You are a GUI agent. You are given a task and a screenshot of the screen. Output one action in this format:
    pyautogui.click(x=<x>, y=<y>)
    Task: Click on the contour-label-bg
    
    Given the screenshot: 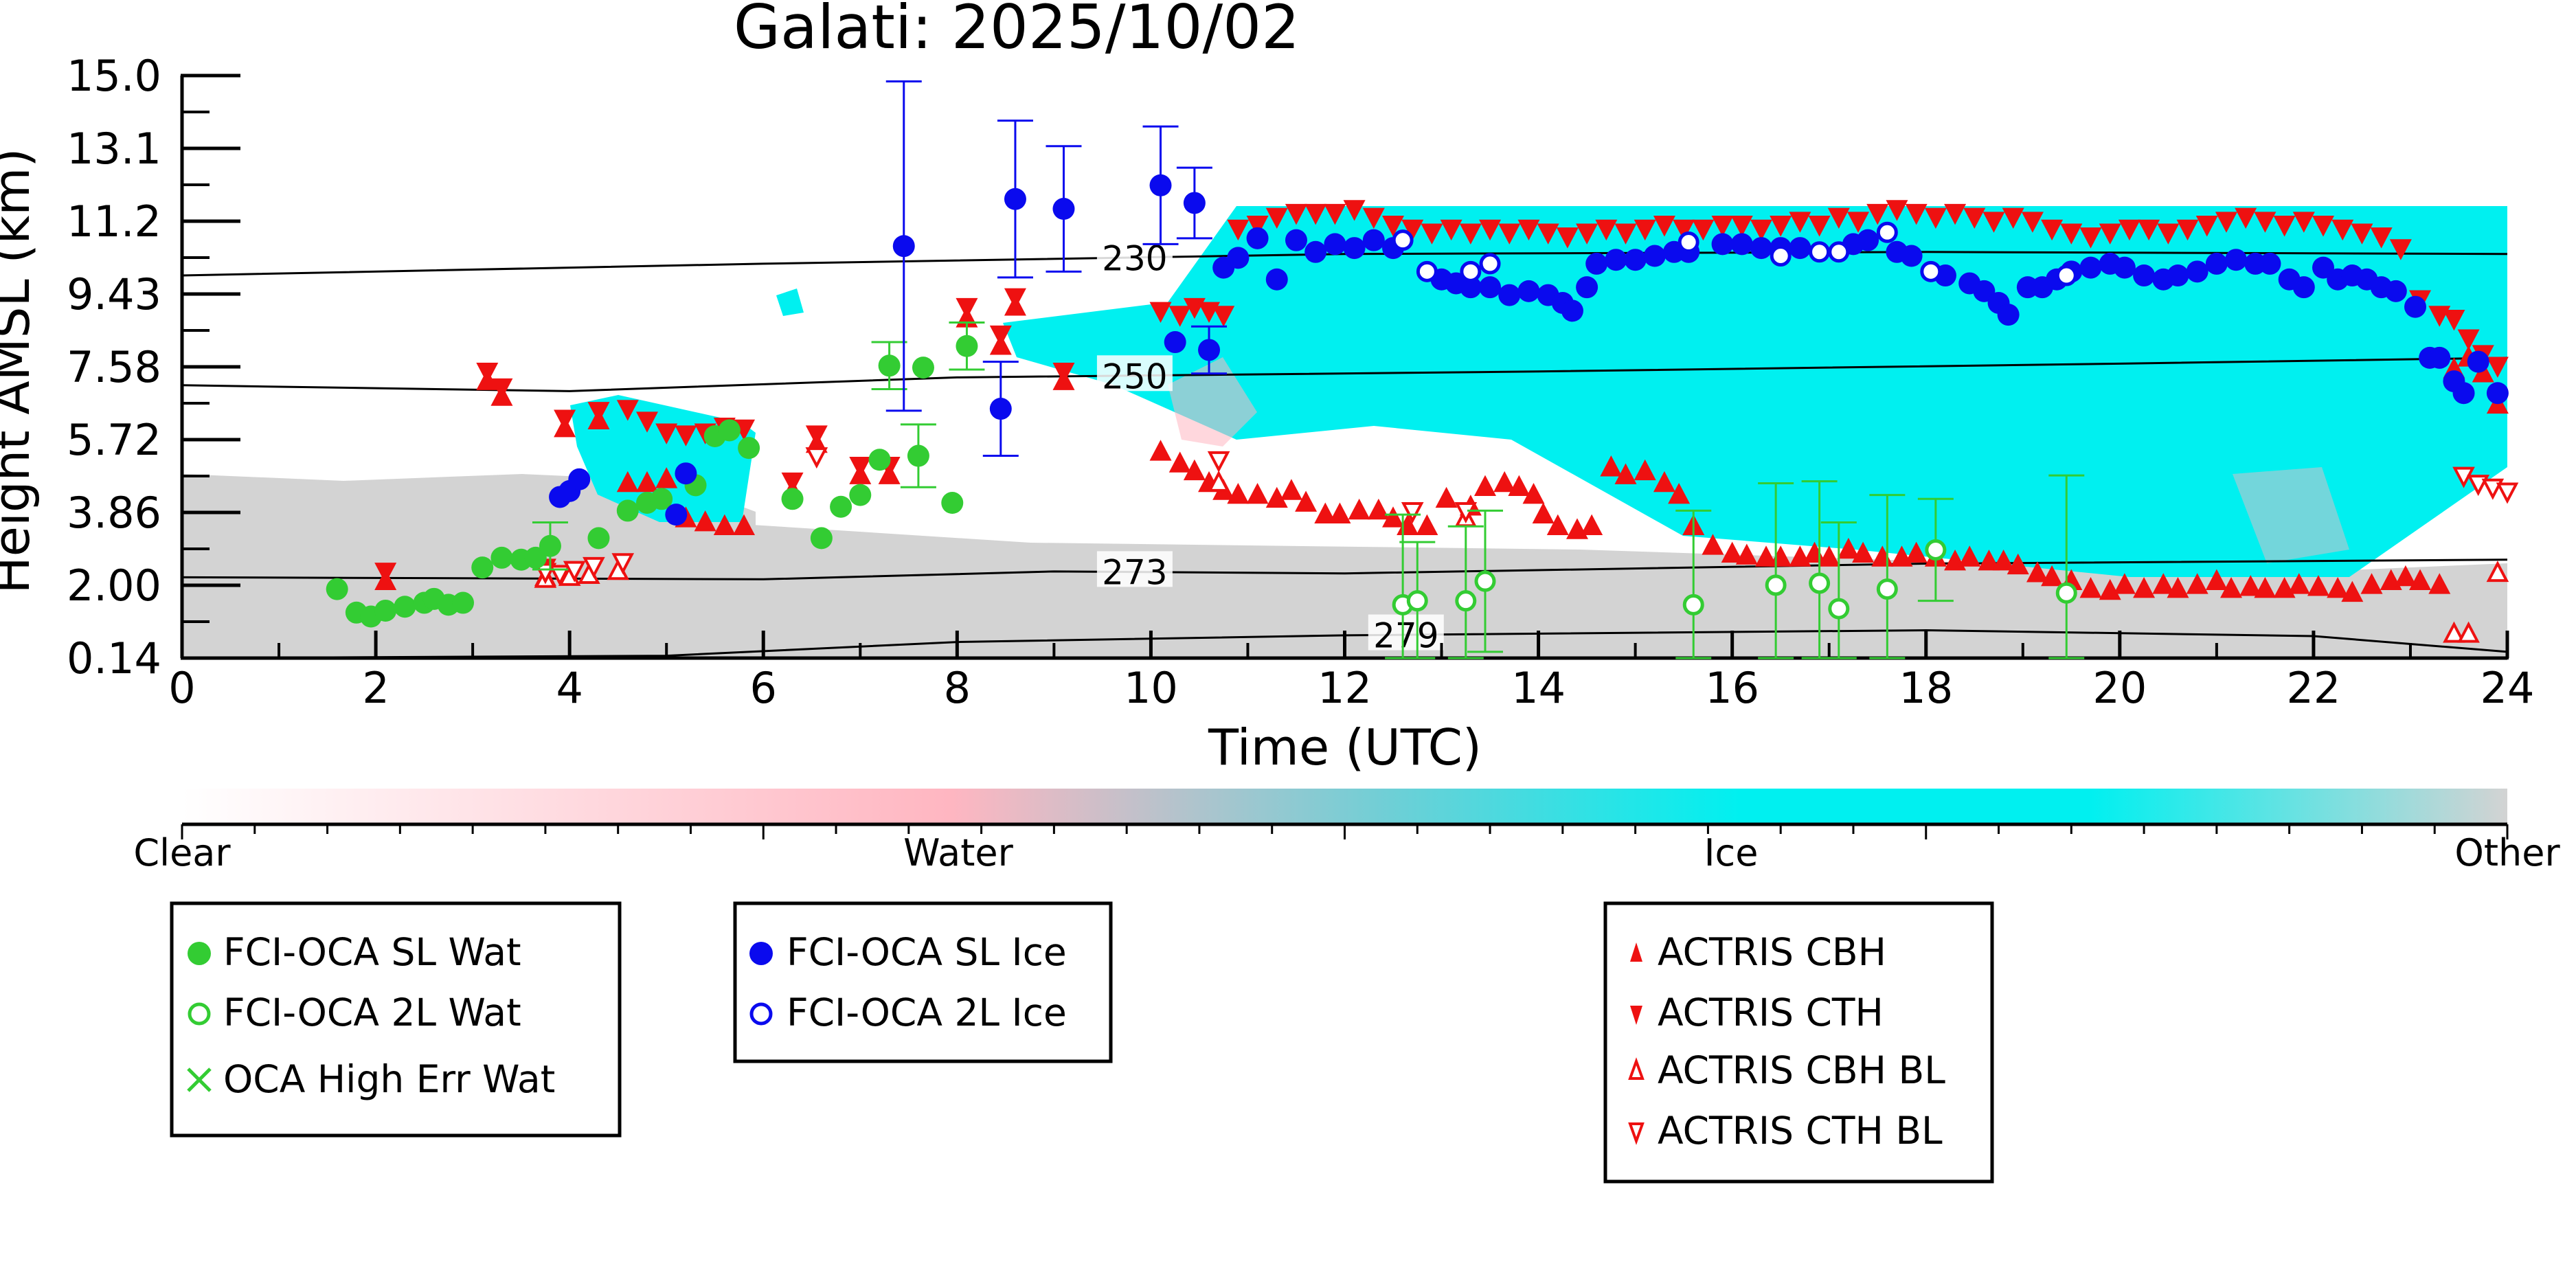 What is the action you would take?
    pyautogui.click(x=1134, y=373)
    